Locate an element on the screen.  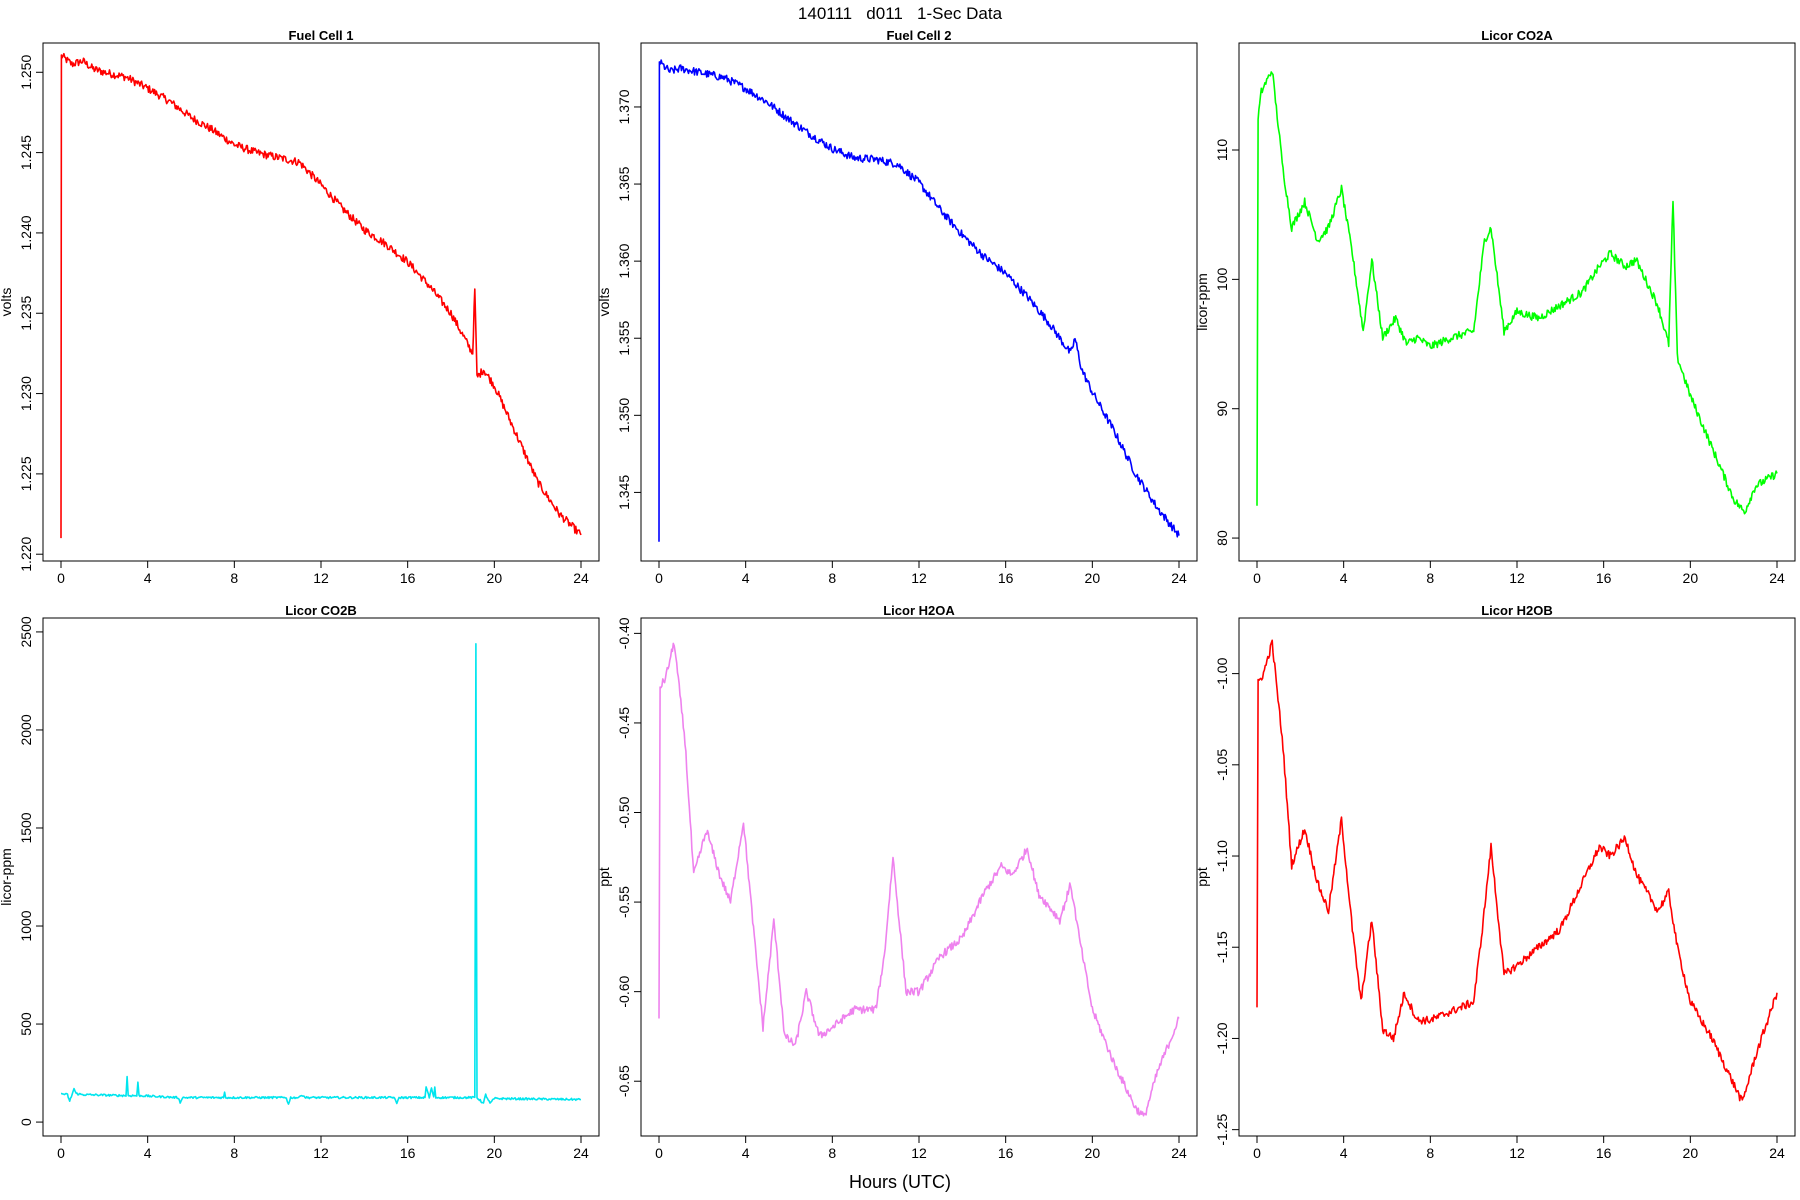
chart-title: Licor H2OA is located at coordinates (919, 610).